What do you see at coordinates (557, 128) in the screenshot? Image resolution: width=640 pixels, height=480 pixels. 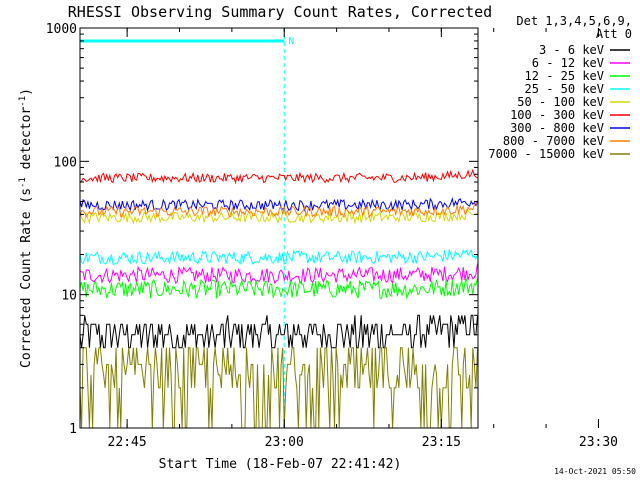 I see `legend-label: 300 - 800 keV` at bounding box center [557, 128].